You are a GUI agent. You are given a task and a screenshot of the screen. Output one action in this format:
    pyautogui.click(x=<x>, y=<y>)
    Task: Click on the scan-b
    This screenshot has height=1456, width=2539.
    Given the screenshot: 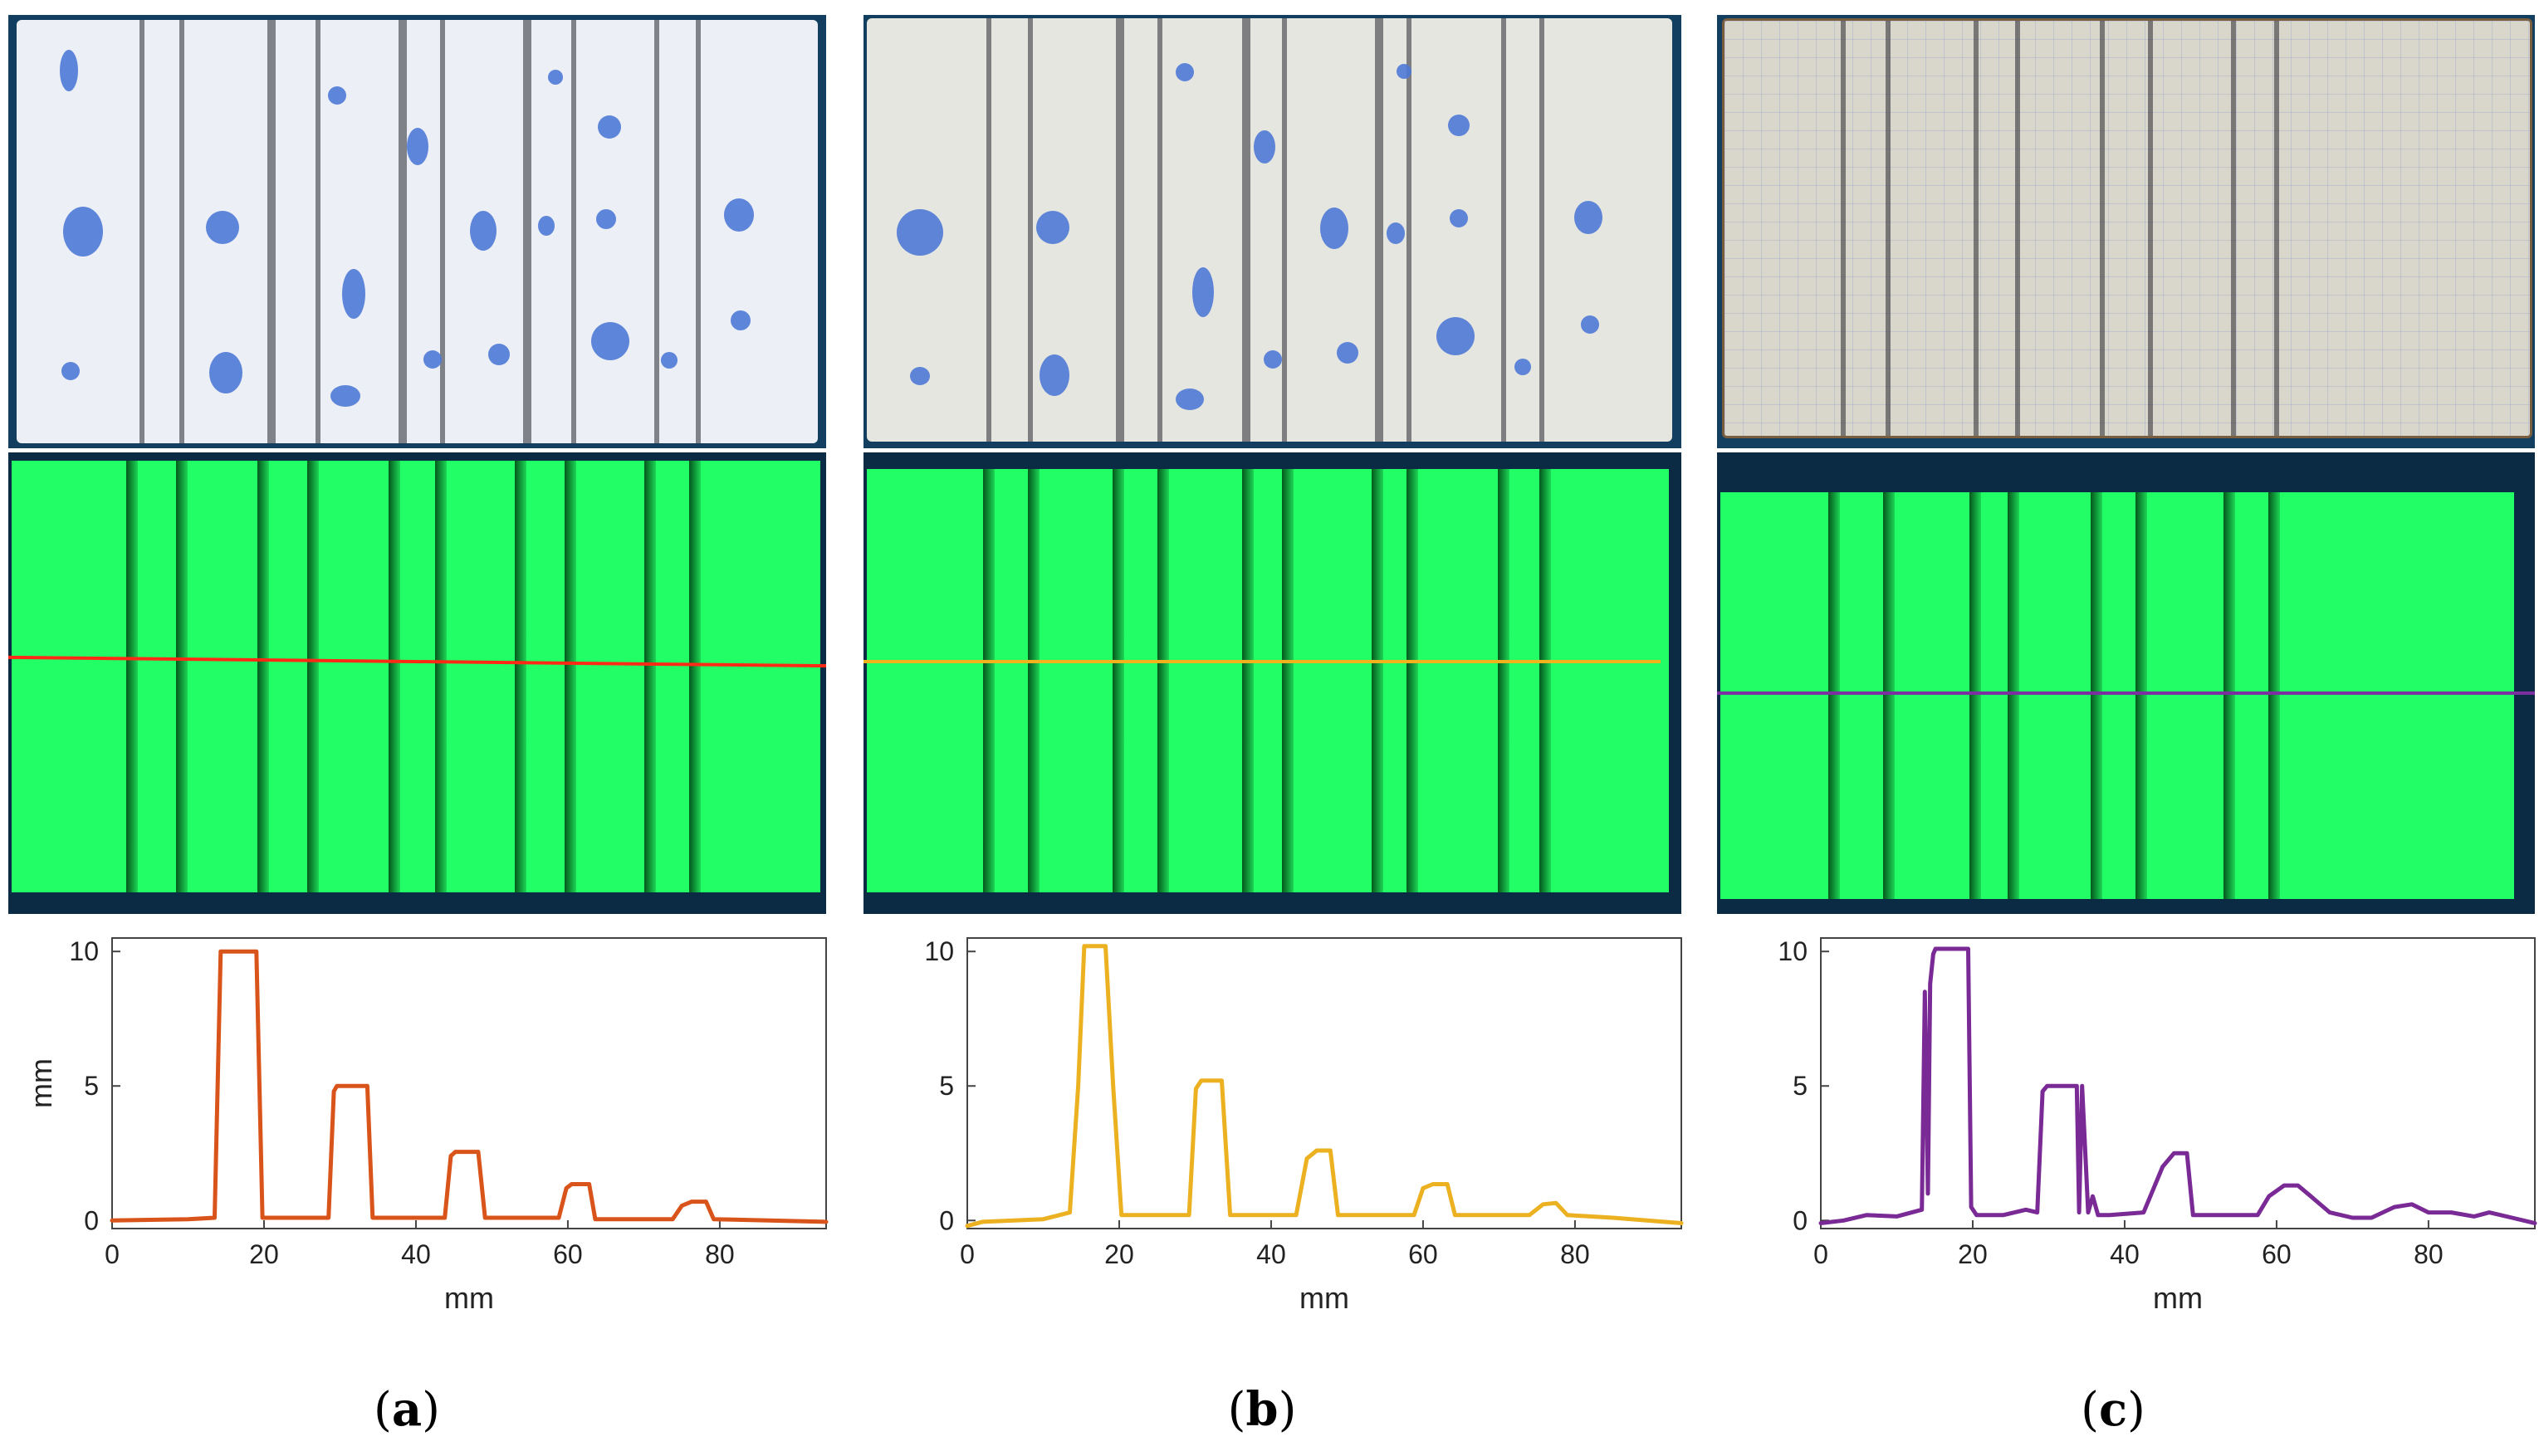 What is the action you would take?
    pyautogui.click(x=1272, y=683)
    